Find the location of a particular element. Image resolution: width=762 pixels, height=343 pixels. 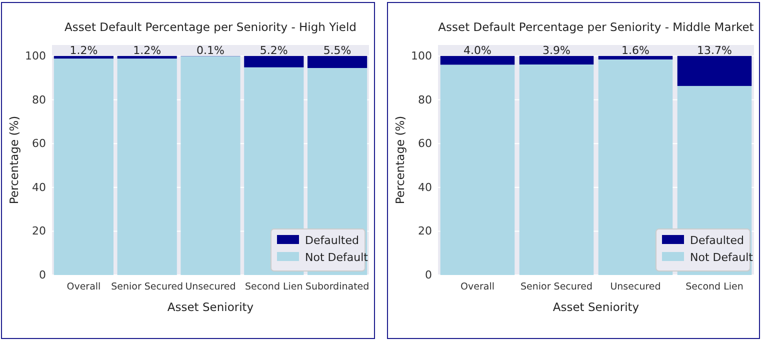

data-label: 1.6% is located at coordinates (636, 50).